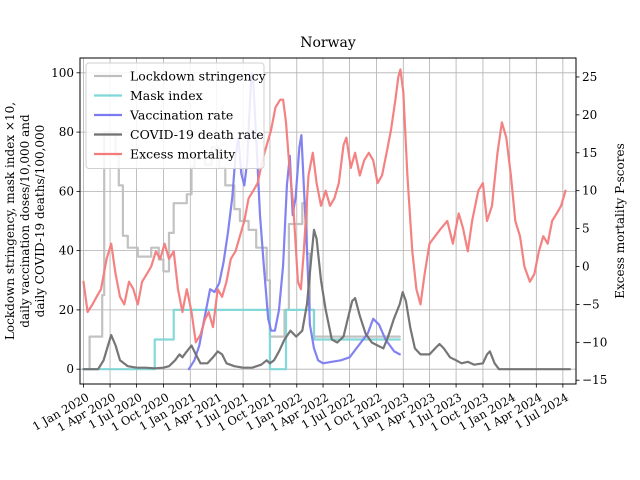 The image size is (640, 480). What do you see at coordinates (62, 73) in the screenshot?
I see `left-y-tick-label: 100` at bounding box center [62, 73].